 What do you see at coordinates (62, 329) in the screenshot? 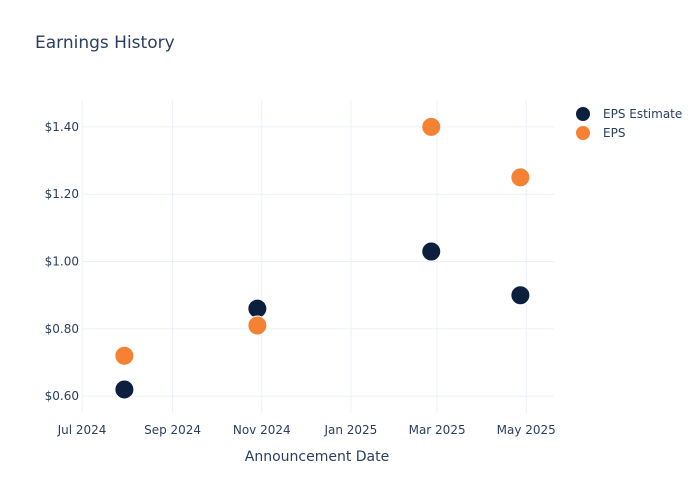
I see `y-tick-label: $0.80` at bounding box center [62, 329].